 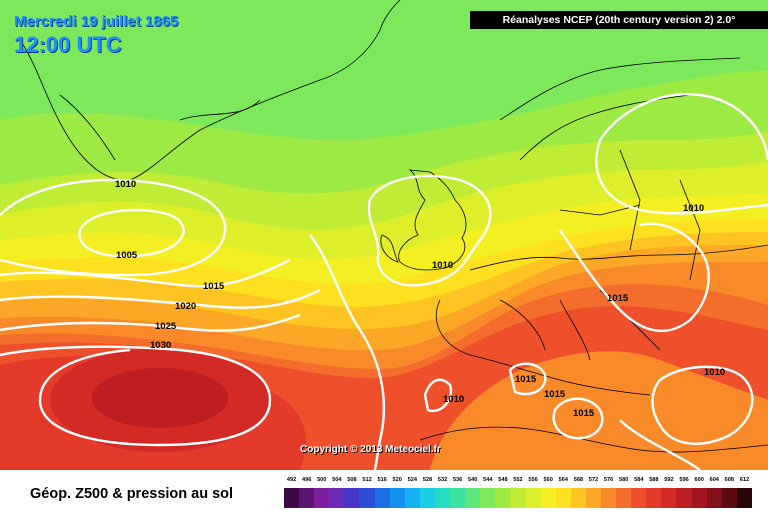 What do you see at coordinates (382, 480) in the screenshot?
I see `legend-tick-label: 516` at bounding box center [382, 480].